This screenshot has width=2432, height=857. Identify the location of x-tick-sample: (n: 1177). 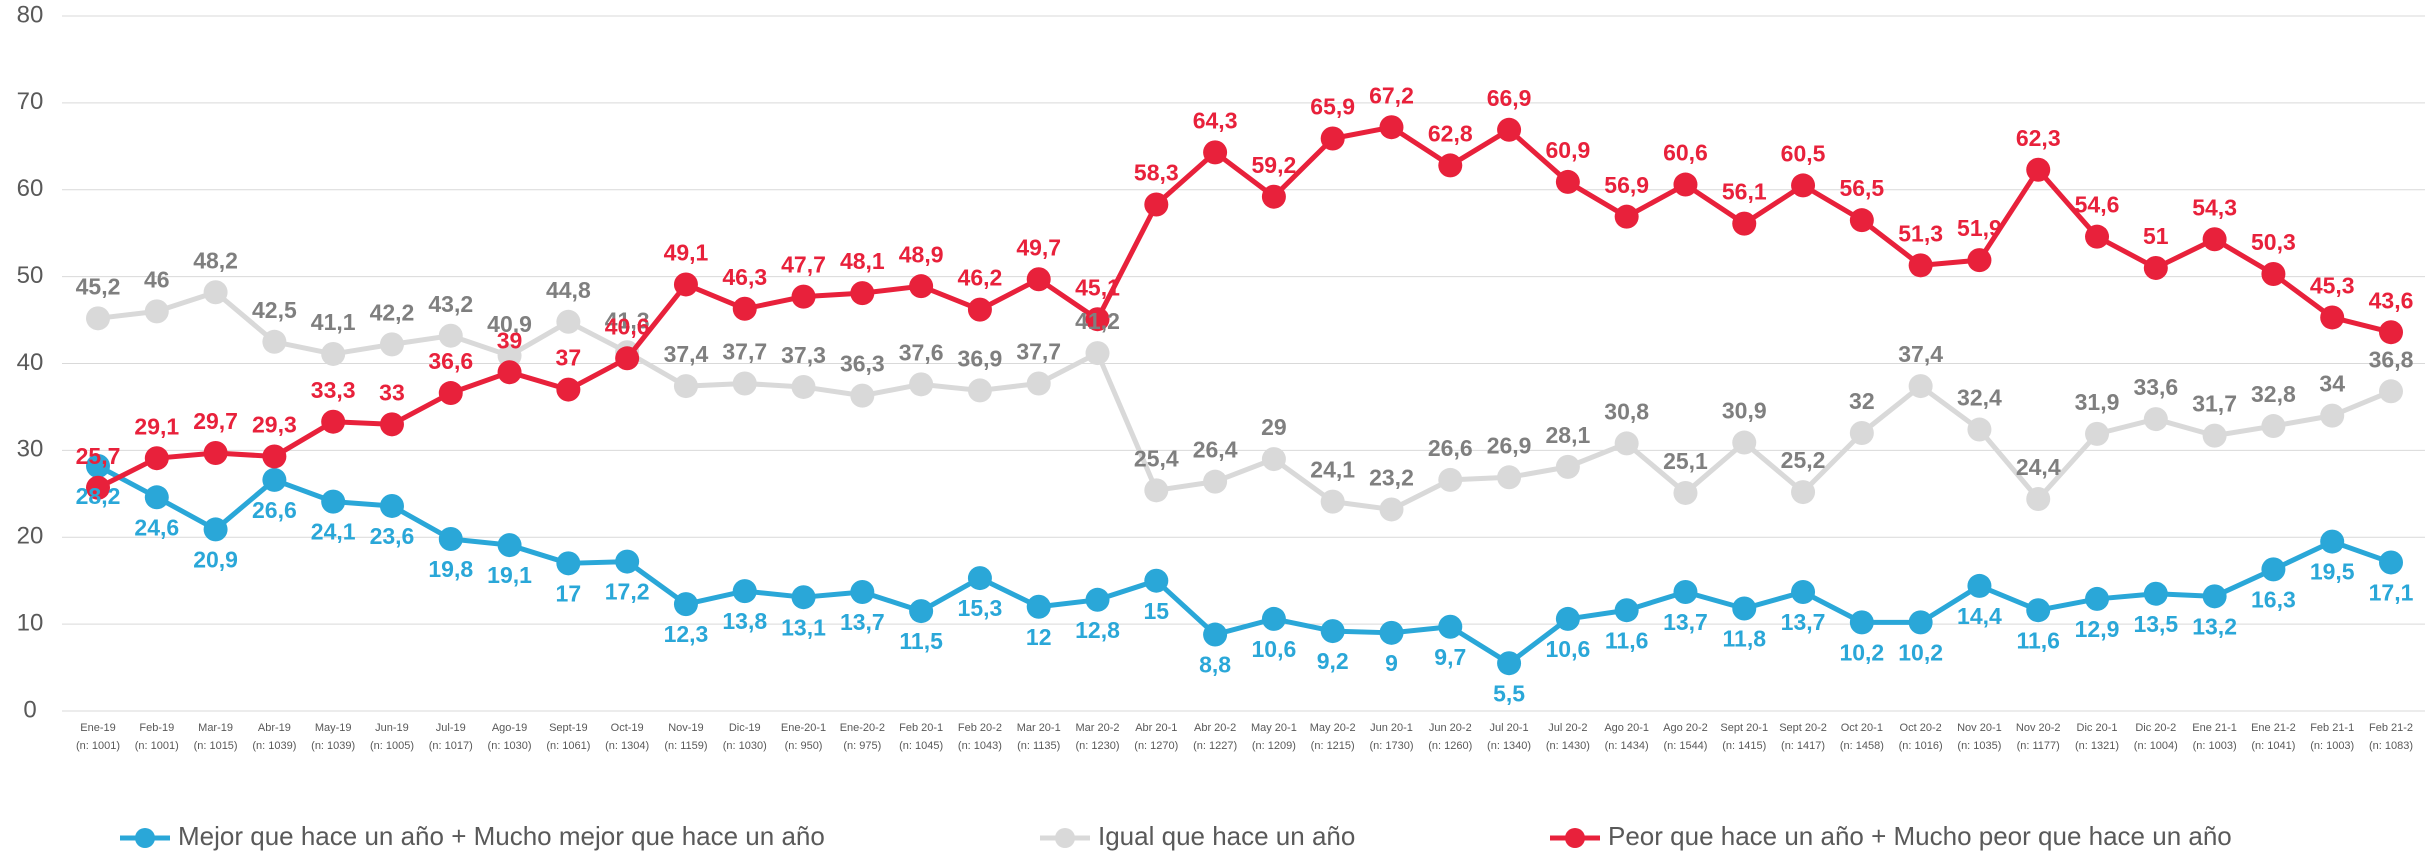
(2038, 746).